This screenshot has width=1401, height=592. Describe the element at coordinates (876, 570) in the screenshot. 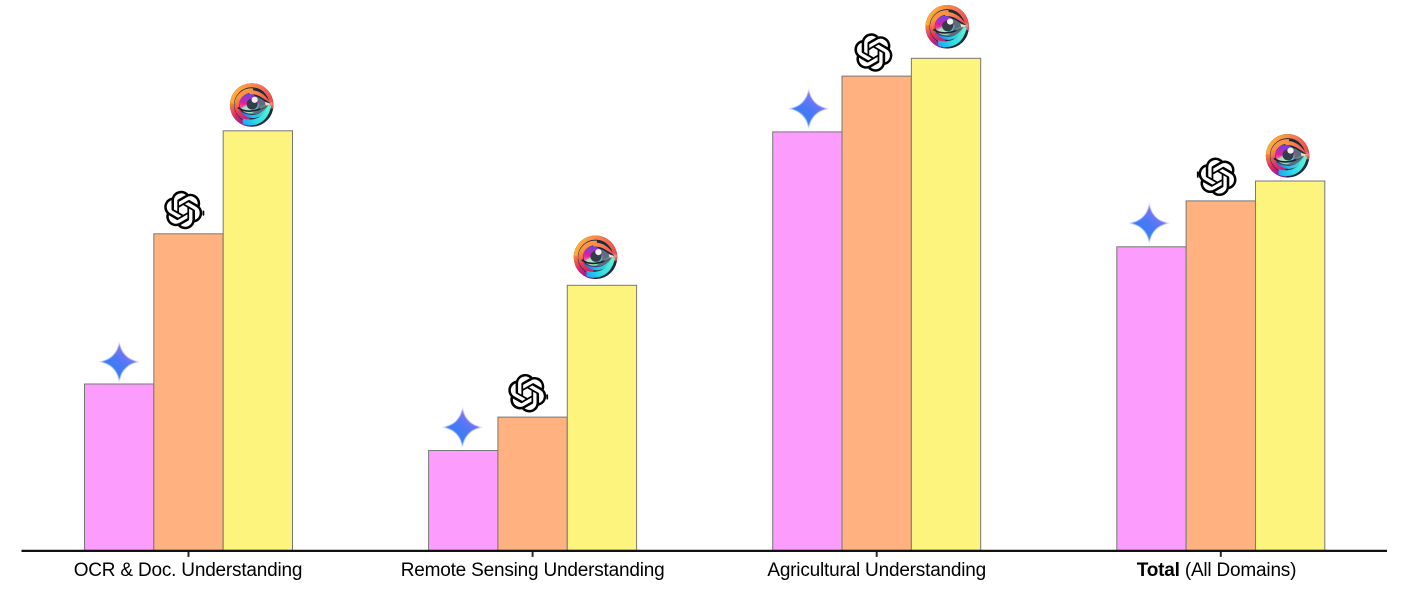

I see `svg-text: Agricultural Understanding` at that location.